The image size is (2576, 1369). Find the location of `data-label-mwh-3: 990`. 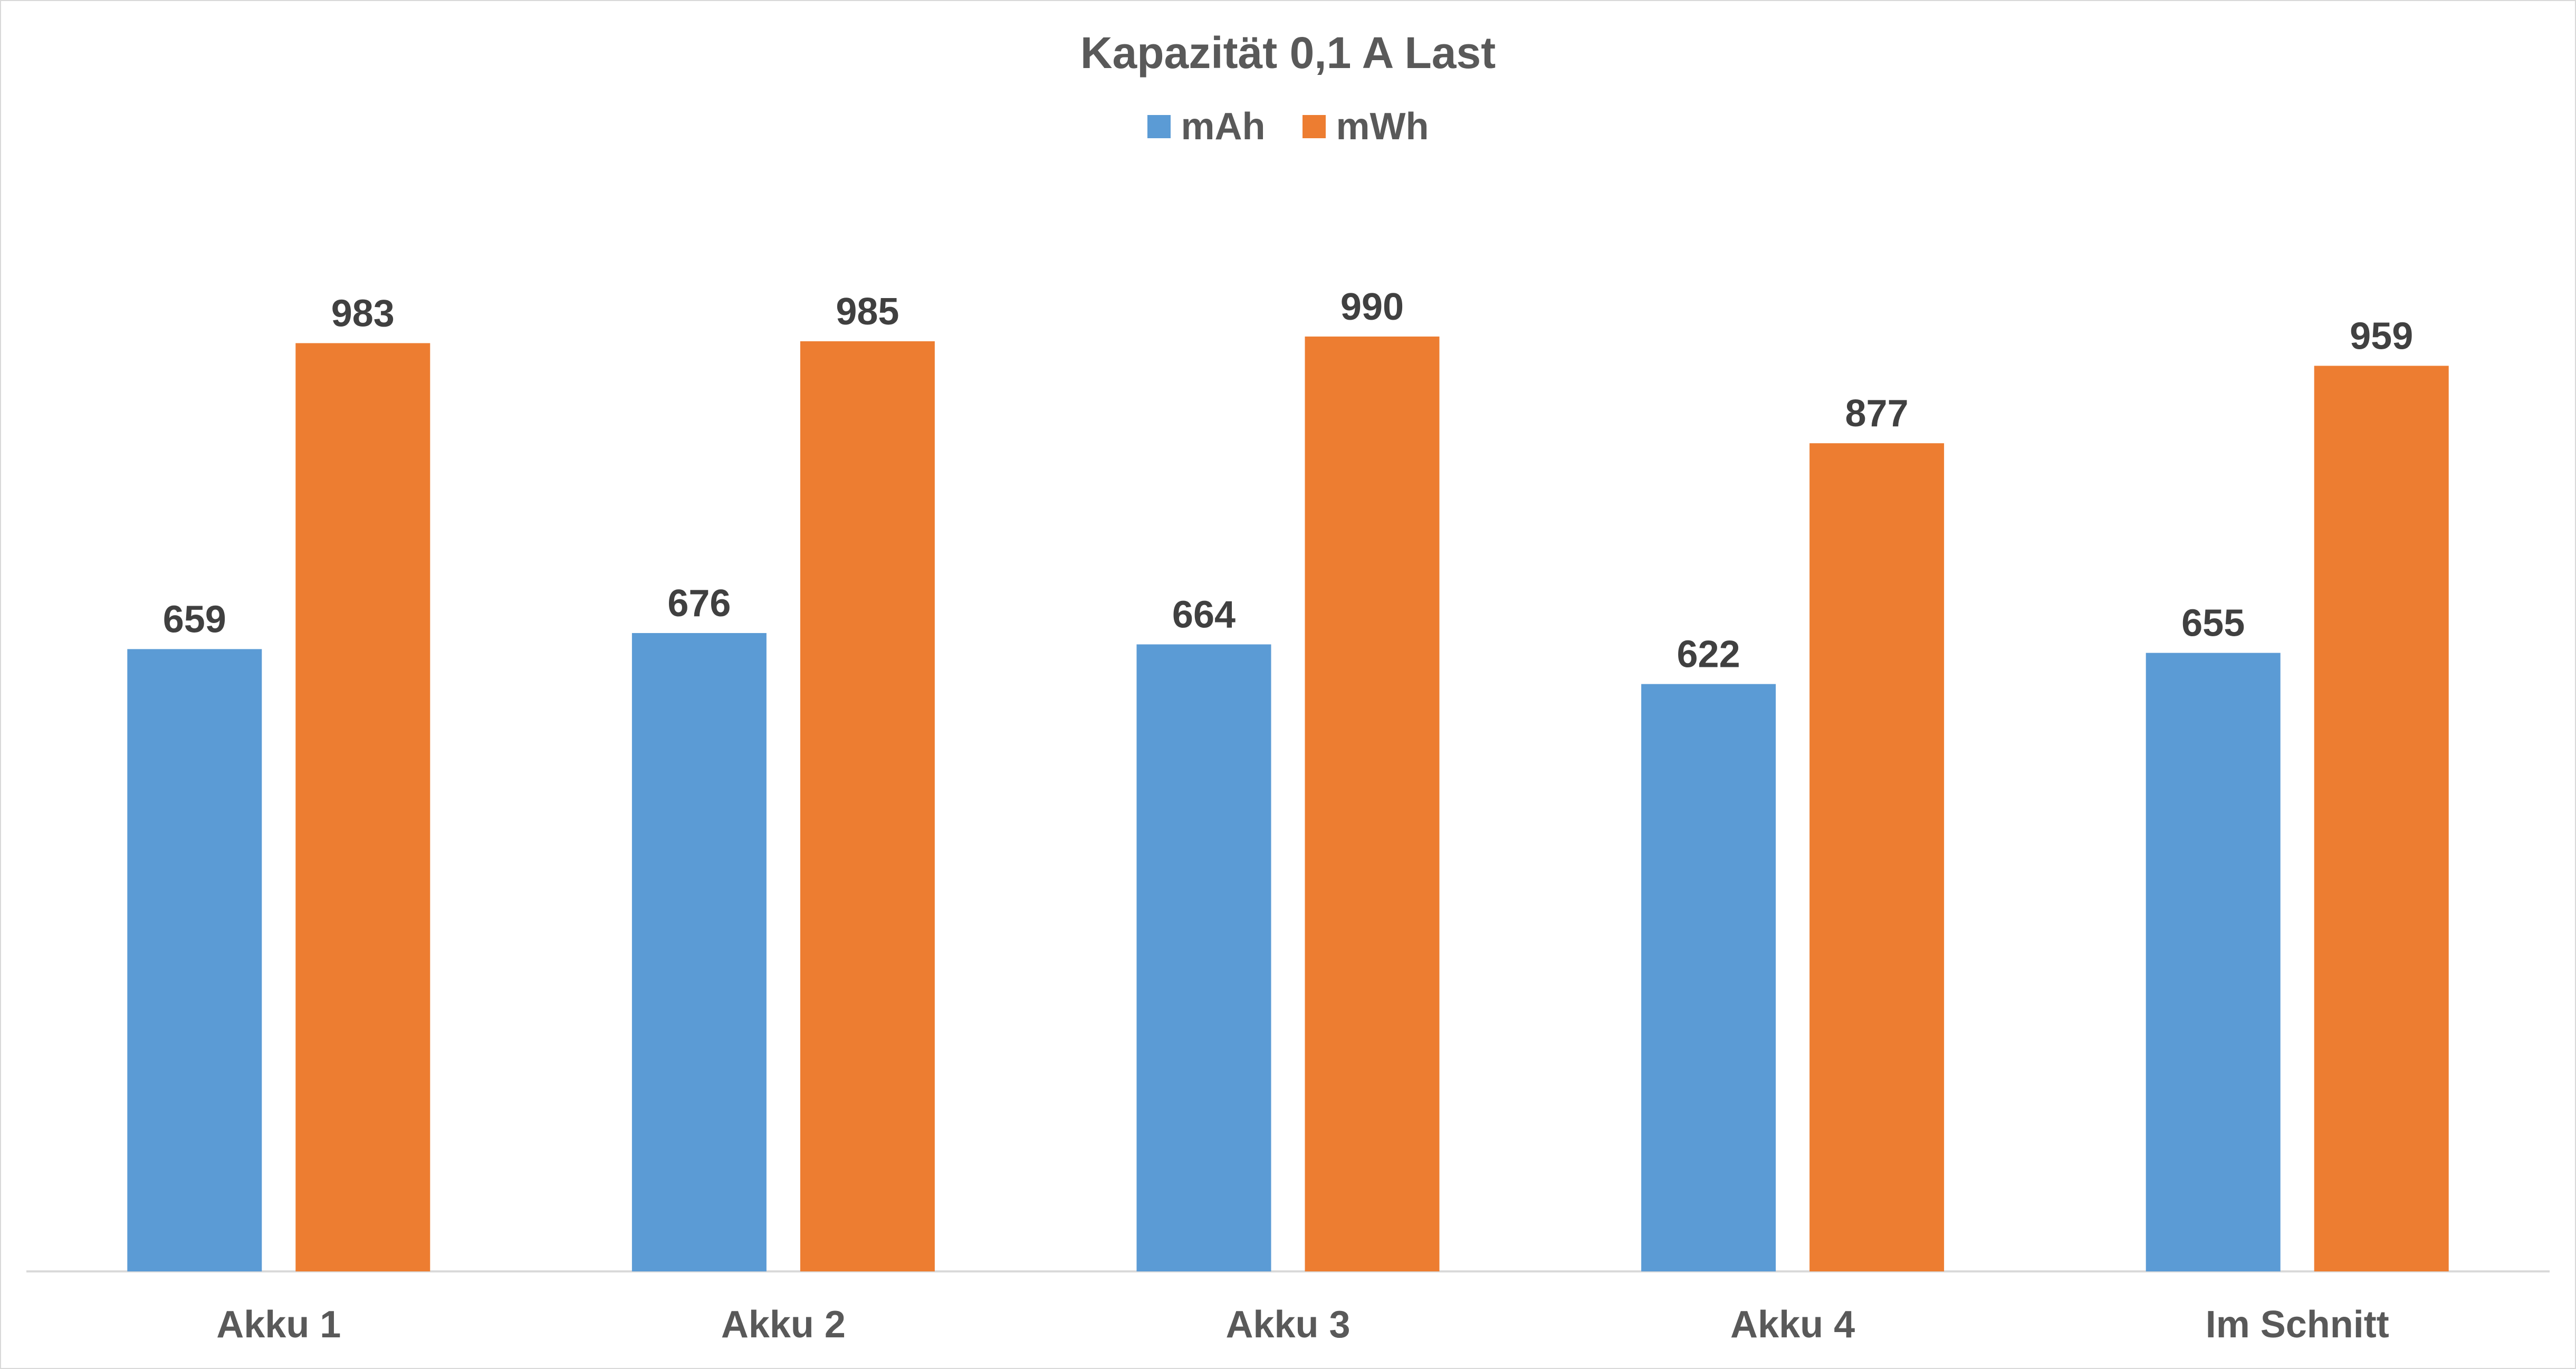

data-label-mwh-3: 990 is located at coordinates (1372, 307).